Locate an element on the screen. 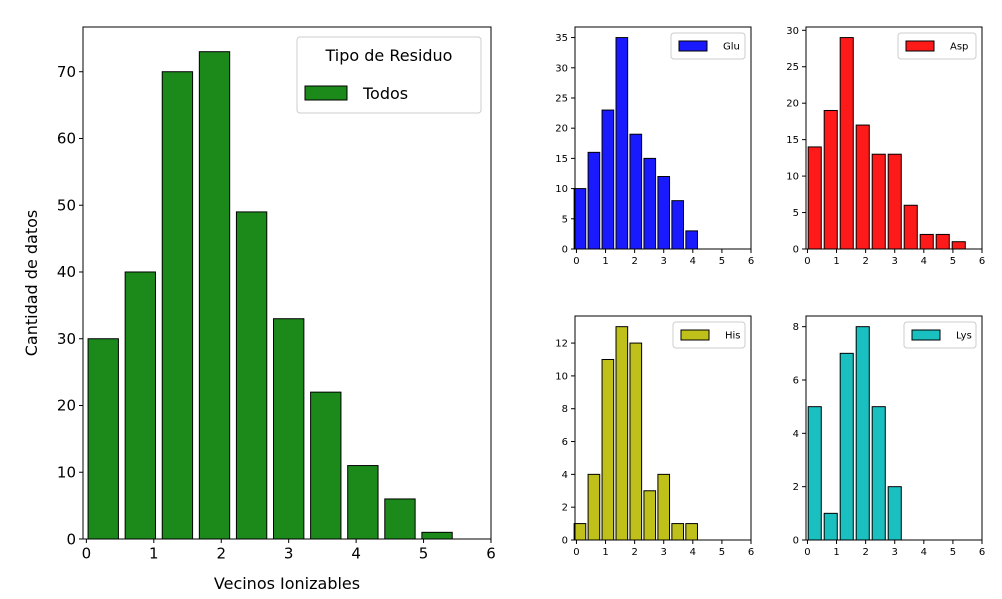 This screenshot has width=1002, height=599. y-tick-label-asp-3: 15 is located at coordinates (792, 140).